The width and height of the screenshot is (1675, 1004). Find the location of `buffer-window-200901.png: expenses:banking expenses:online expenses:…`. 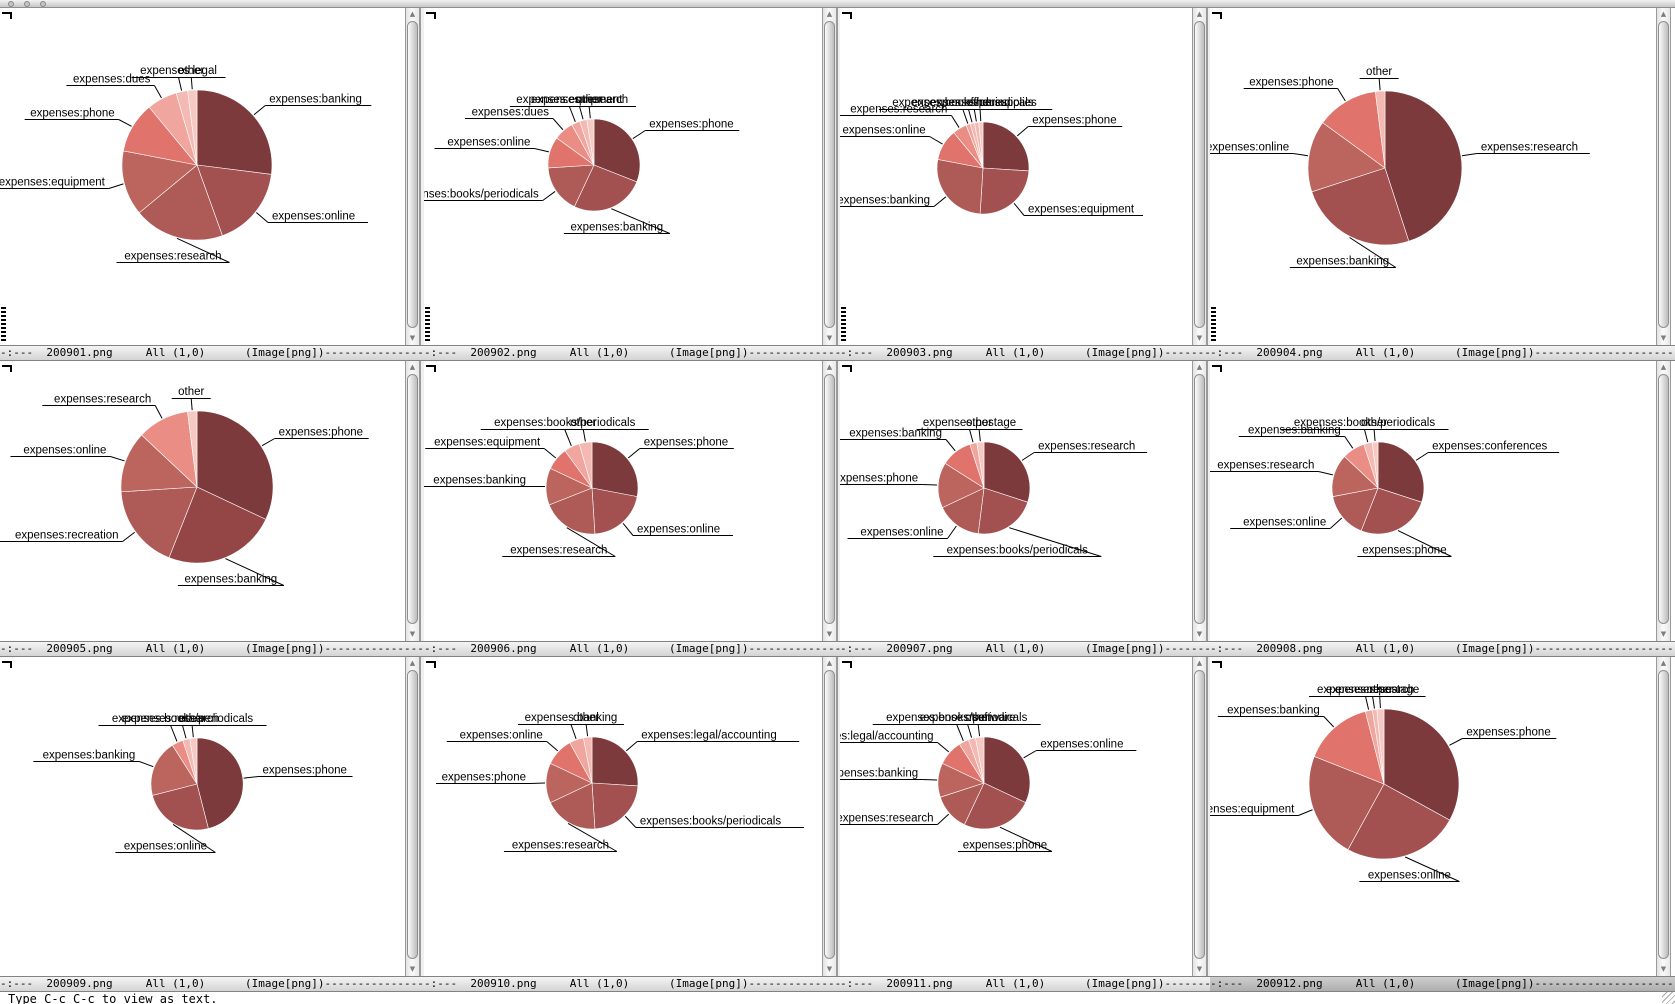

buffer-window-200901.png: expenses:banking expenses:online expenses:… is located at coordinates (202, 176).